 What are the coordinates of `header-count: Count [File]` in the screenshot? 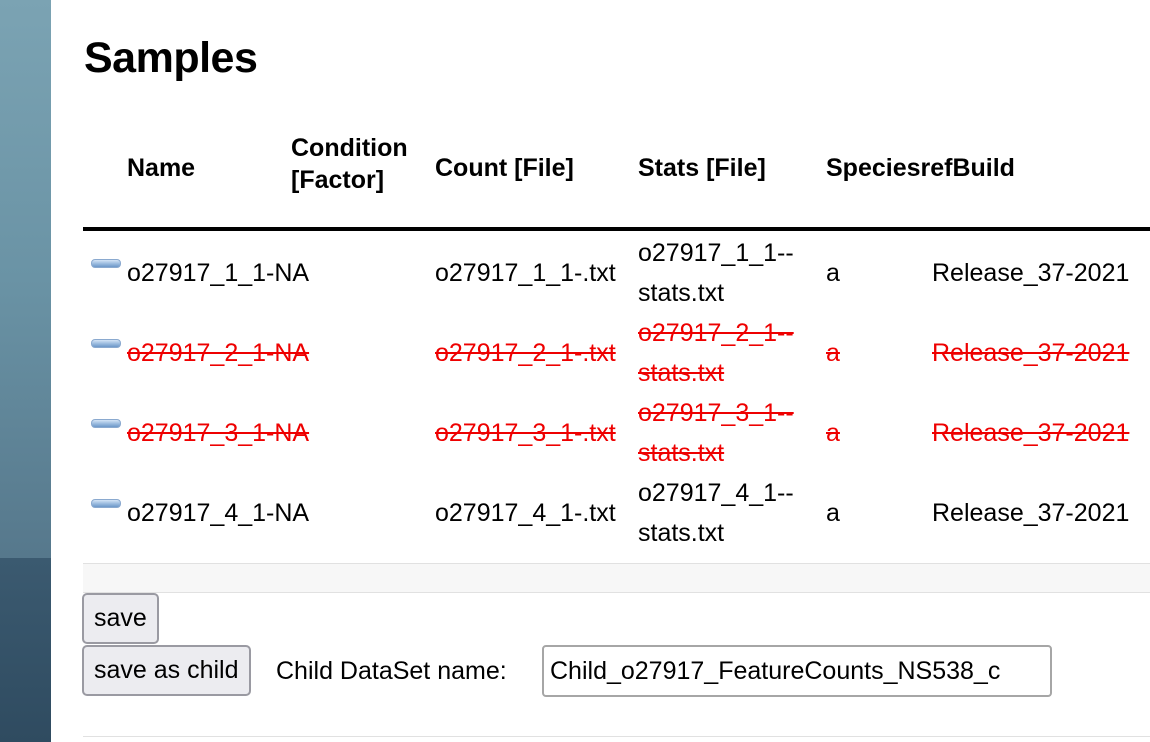 It's located at (504, 168).